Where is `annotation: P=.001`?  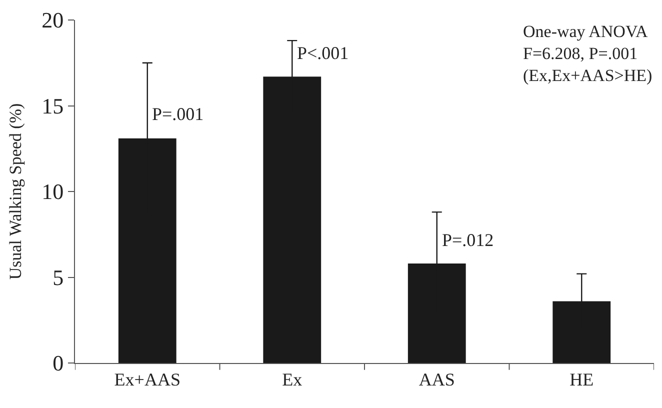
annotation: P=.001 is located at coordinates (178, 114).